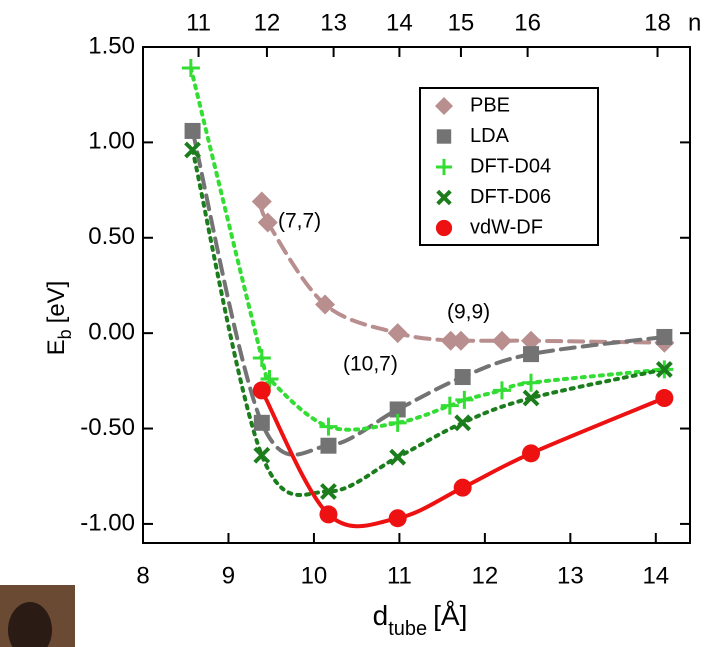 This screenshot has width=705, height=647. I want to click on annotation: (7,7), so click(299, 221).